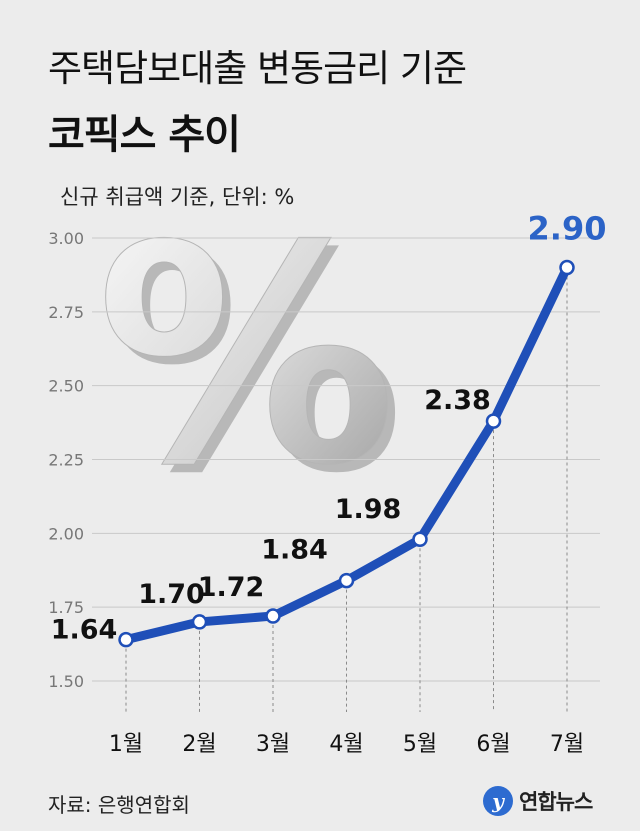  I want to click on y-tick-label: 1.75, so click(66, 607).